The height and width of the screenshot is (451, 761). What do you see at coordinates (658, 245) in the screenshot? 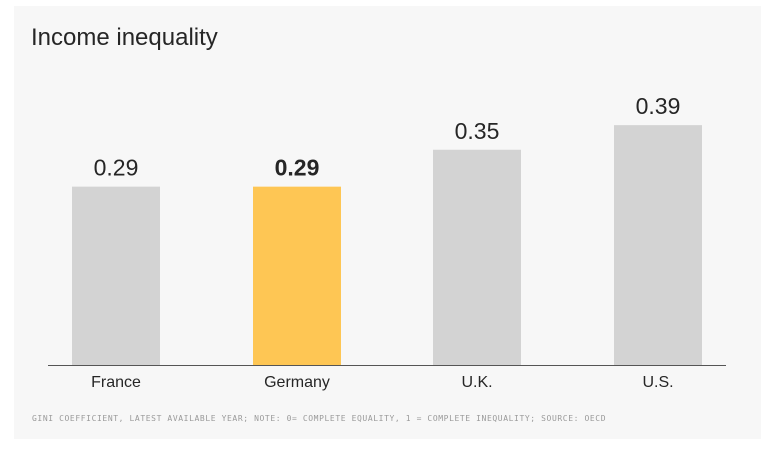
I see `bar-u-s` at bounding box center [658, 245].